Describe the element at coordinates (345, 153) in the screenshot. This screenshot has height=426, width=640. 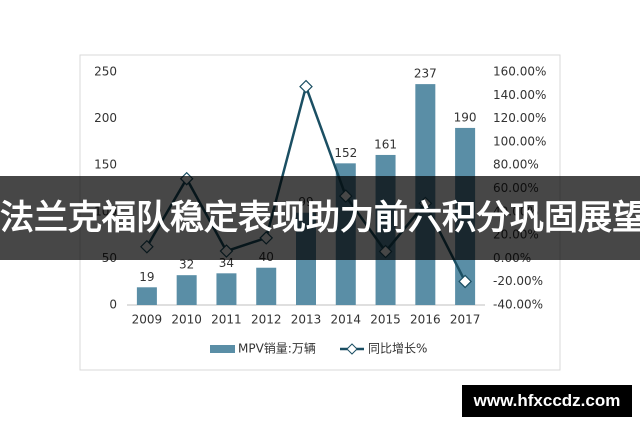
I see `data-label: 152` at that location.